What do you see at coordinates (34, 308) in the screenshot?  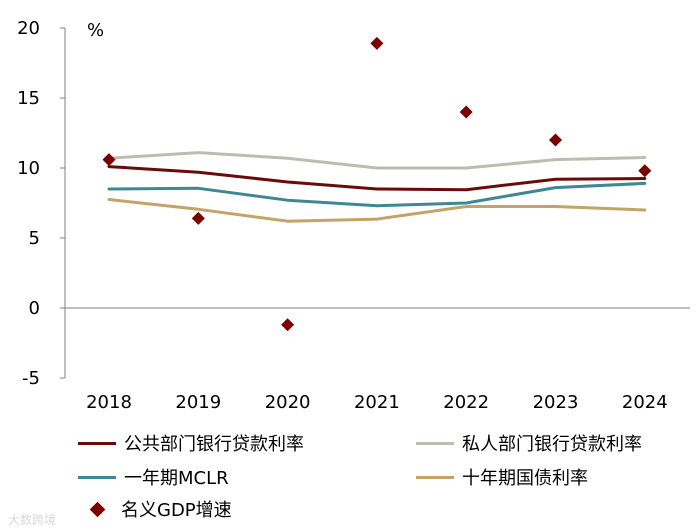 I see `y-tick-label: 0` at bounding box center [34, 308].